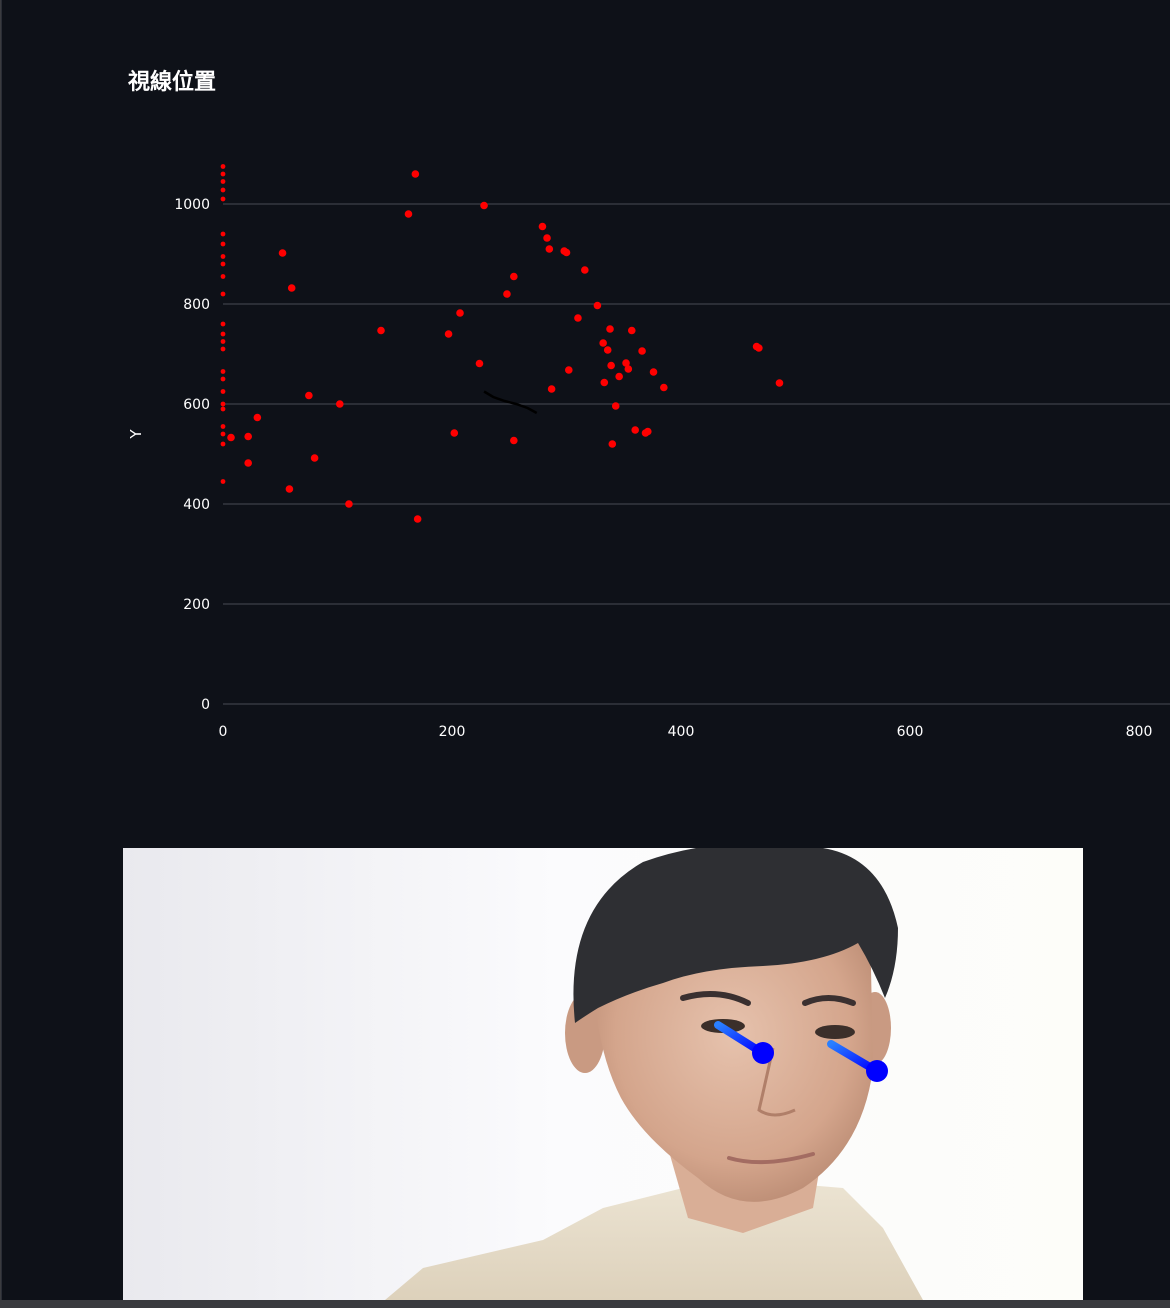  Describe the element at coordinates (172, 82) in the screenshot. I see `page-title: 視線位置` at that location.